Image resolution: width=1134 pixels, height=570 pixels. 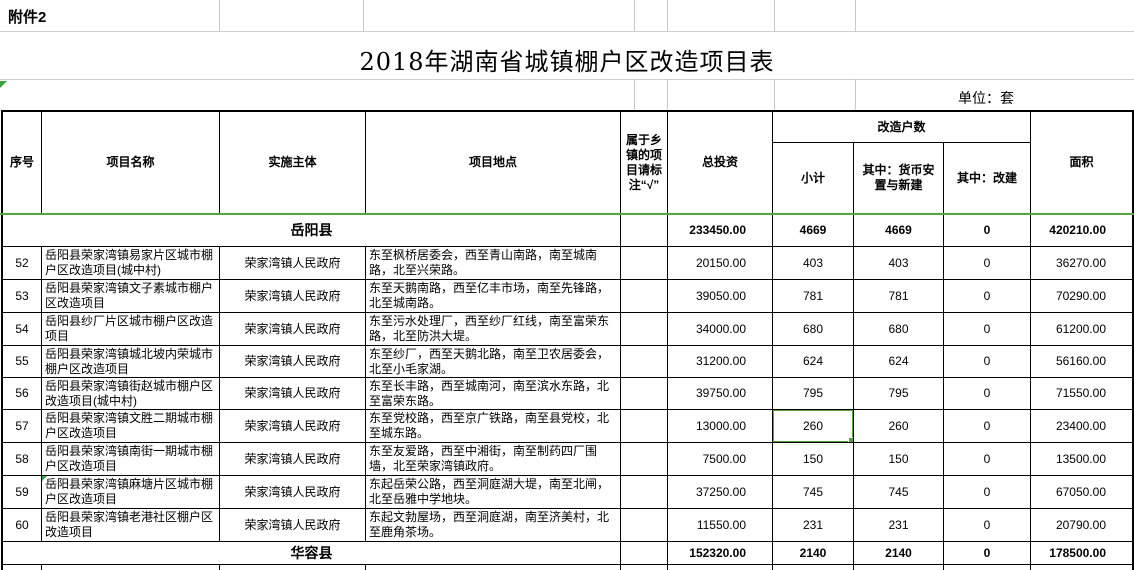 What do you see at coordinates (1081, 296) in the screenshot?
I see `row53-area-cell: 70290.00` at bounding box center [1081, 296].